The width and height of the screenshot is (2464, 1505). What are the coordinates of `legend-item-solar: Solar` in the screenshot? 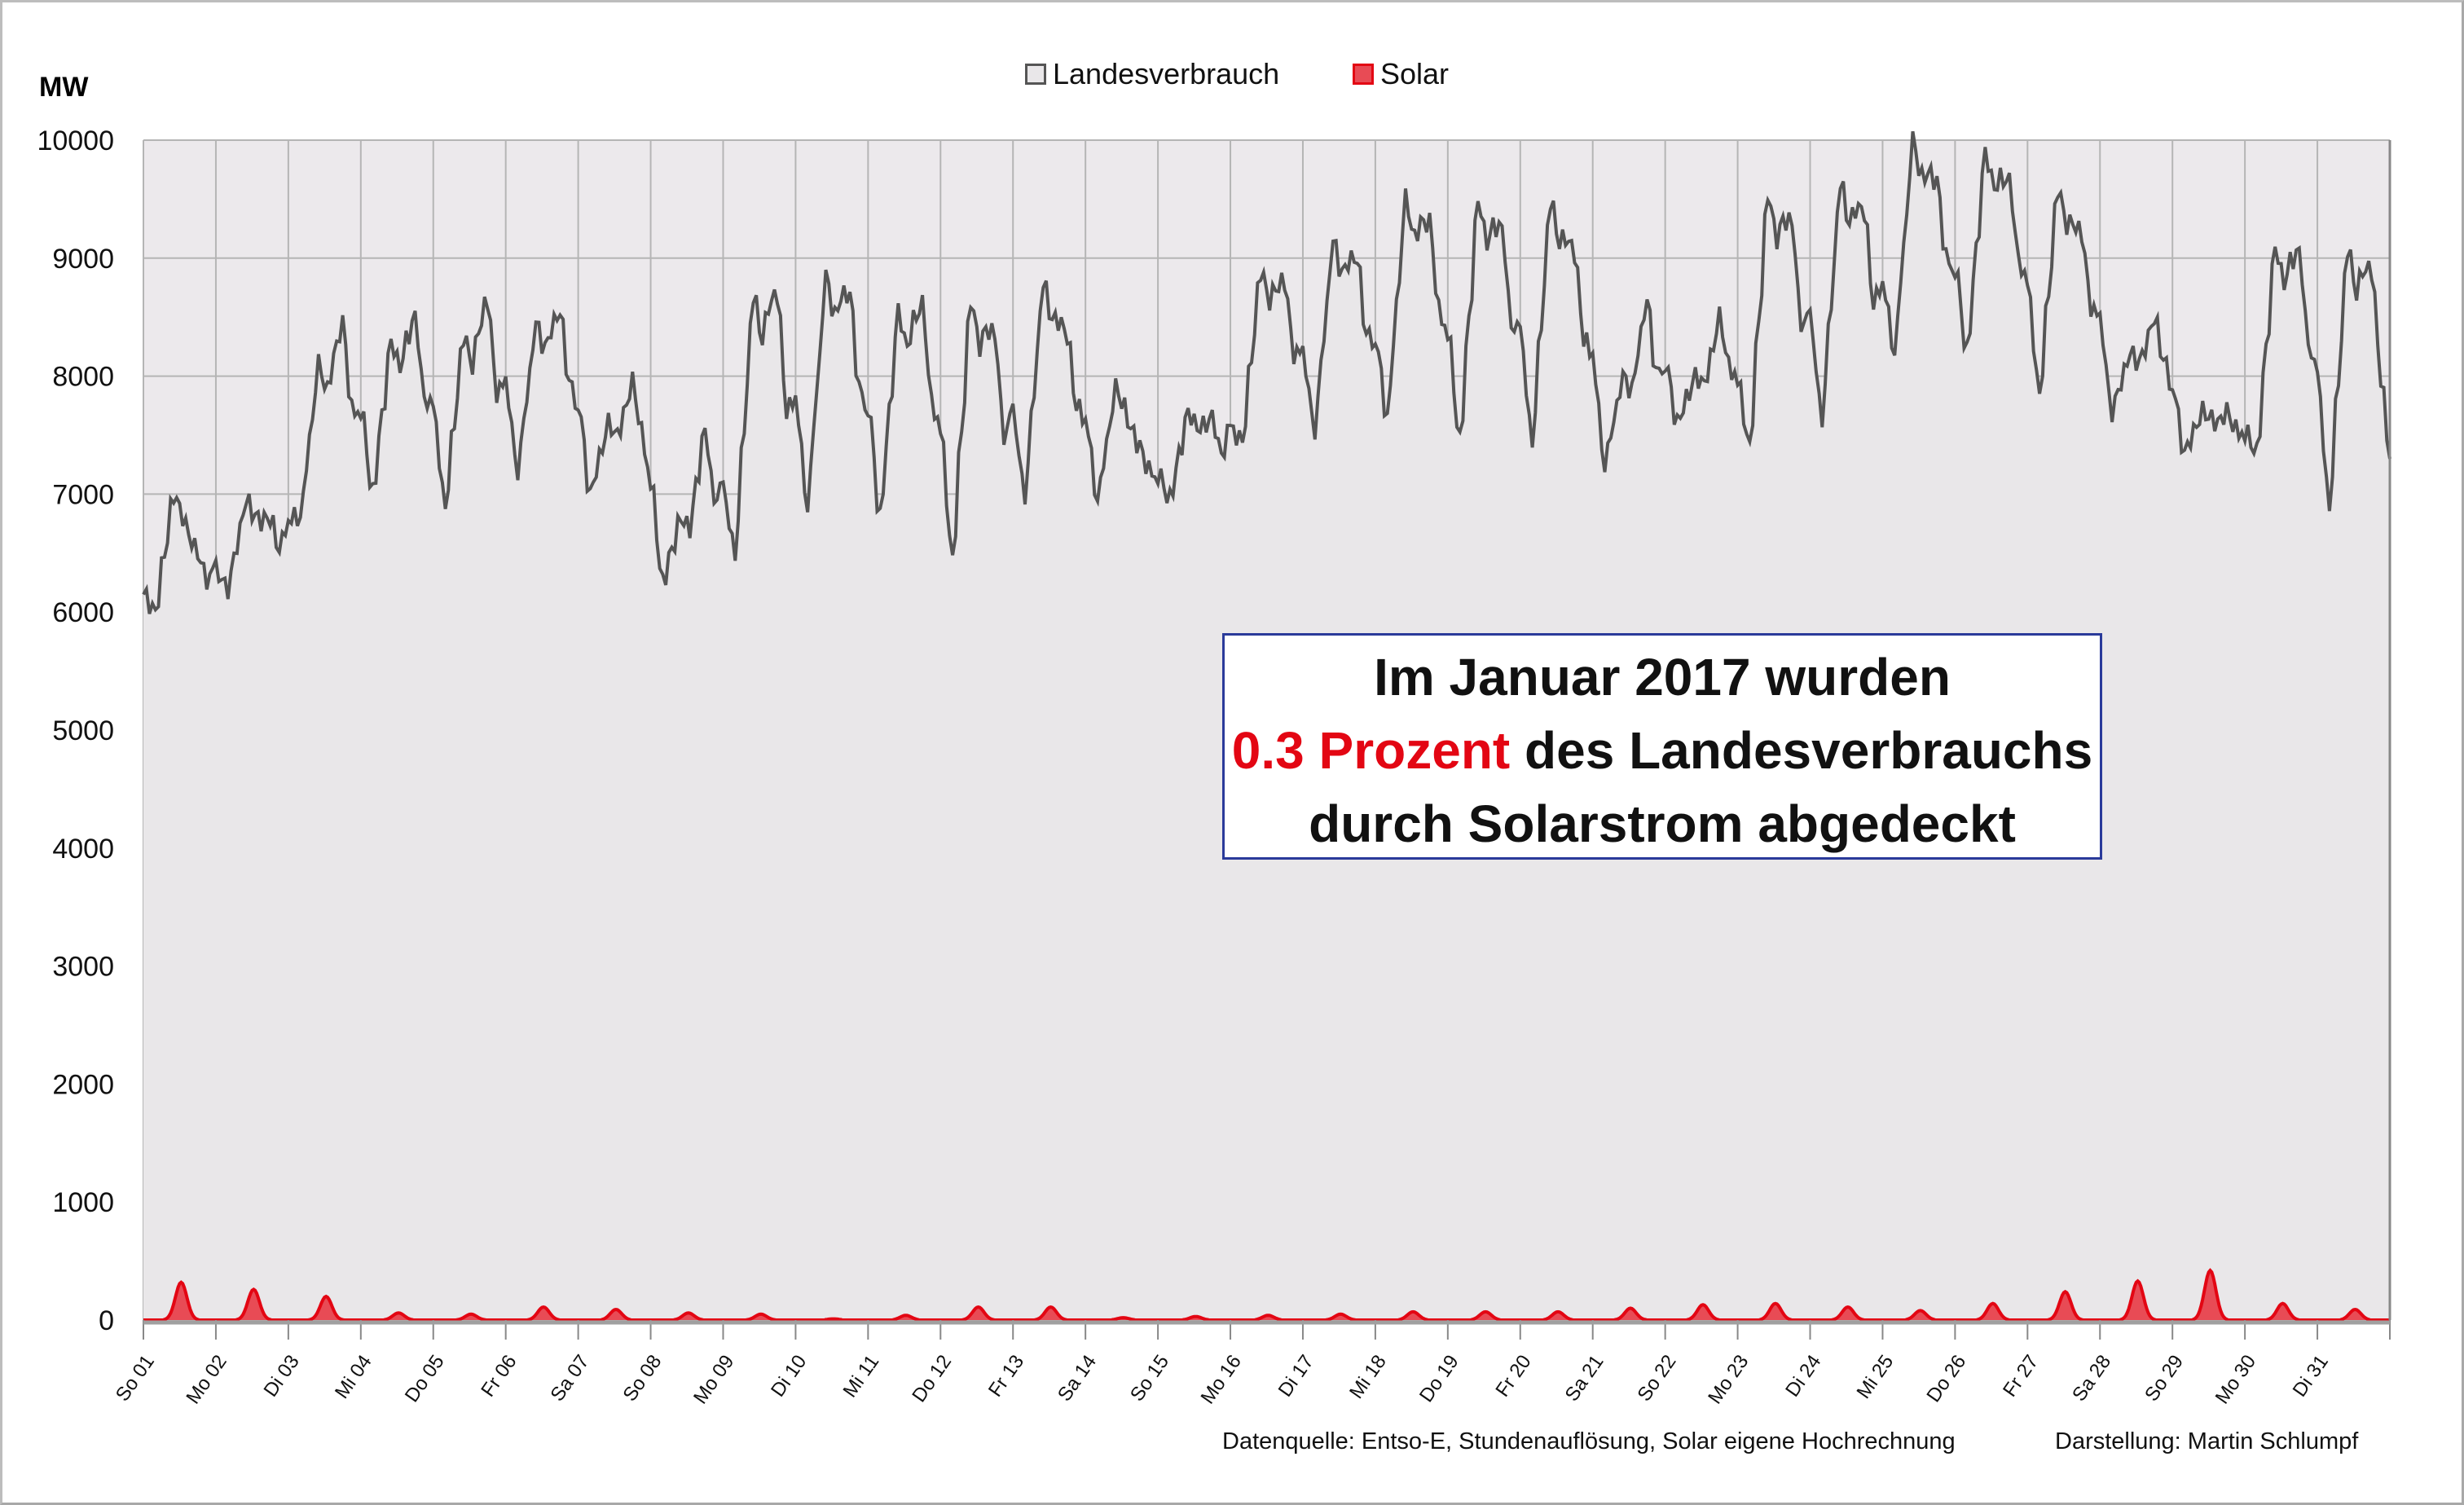 It's located at (1401, 74).